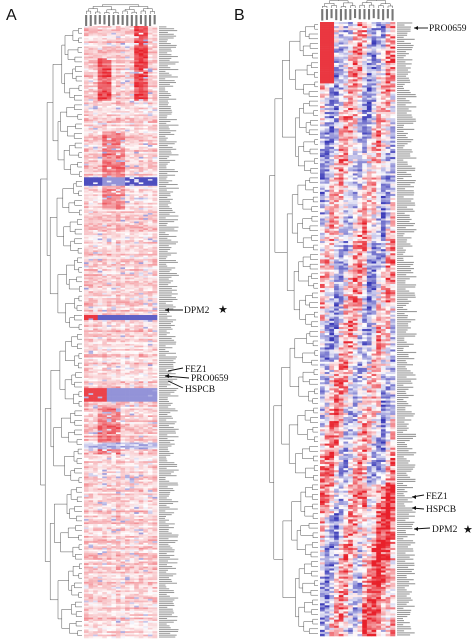 The height and width of the screenshot is (640, 474). I want to click on gene-label-fez1-b: FEZ1, so click(437, 497).